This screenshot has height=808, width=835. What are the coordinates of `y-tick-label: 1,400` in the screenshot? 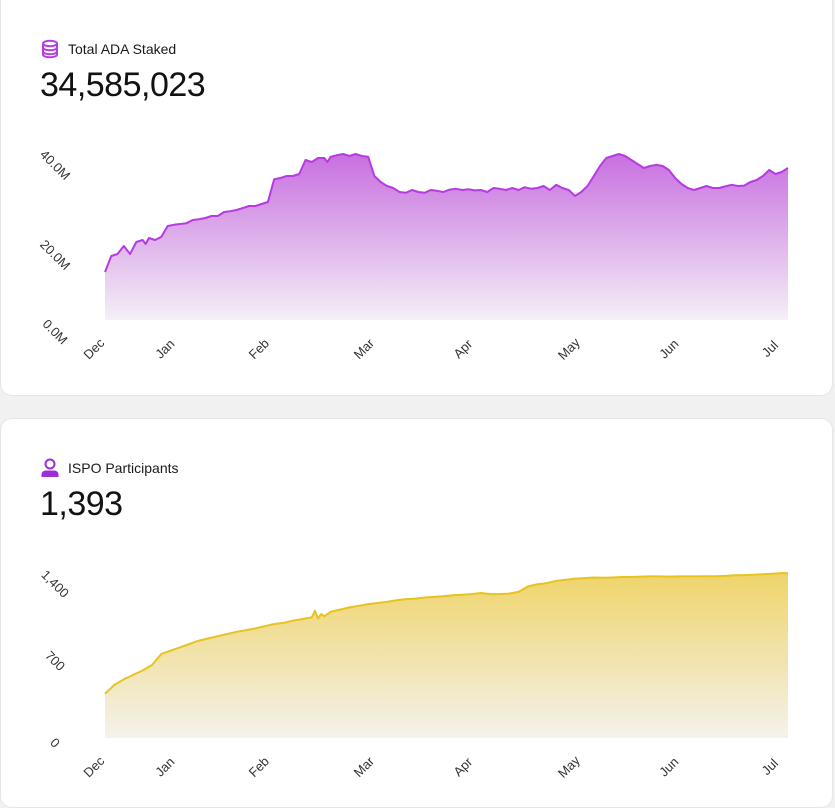 It's located at (55, 584).